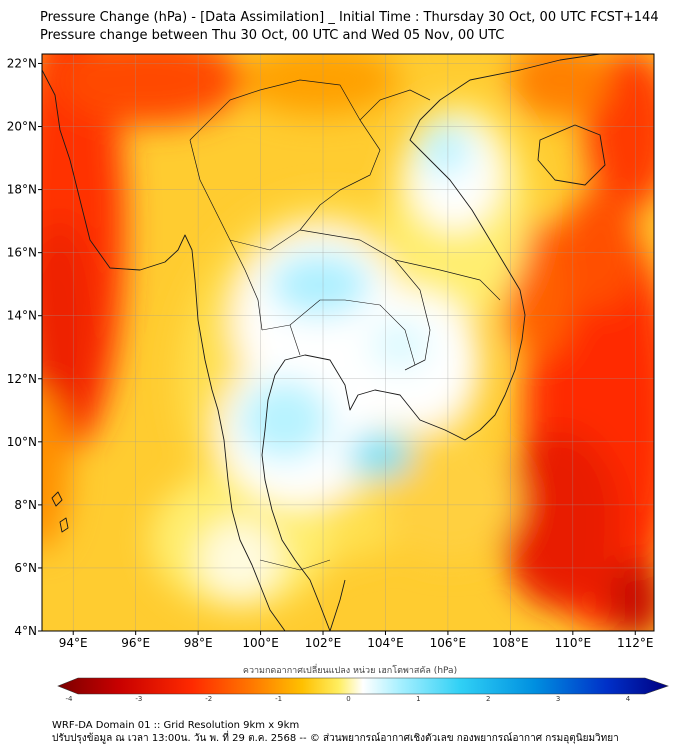 This screenshot has width=676, height=756. What do you see at coordinates (573, 643) in the screenshot?
I see `lon-tick-label: 110°E` at bounding box center [573, 643].